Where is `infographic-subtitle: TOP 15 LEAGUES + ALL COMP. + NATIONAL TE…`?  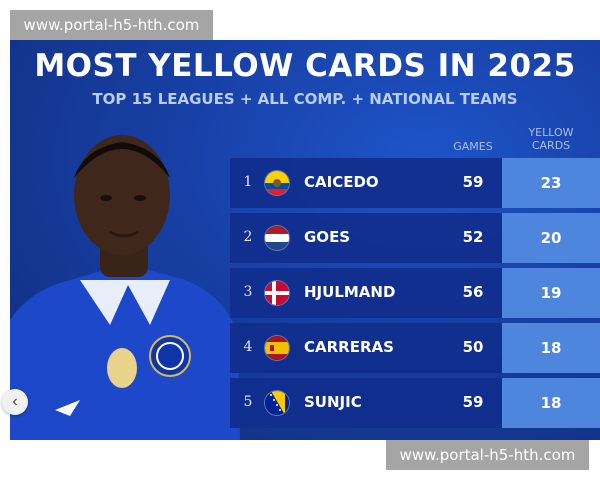
infographic-subtitle: TOP 15 LEAGUES + ALL COMP. + NATIONAL TE… is located at coordinates (305, 99).